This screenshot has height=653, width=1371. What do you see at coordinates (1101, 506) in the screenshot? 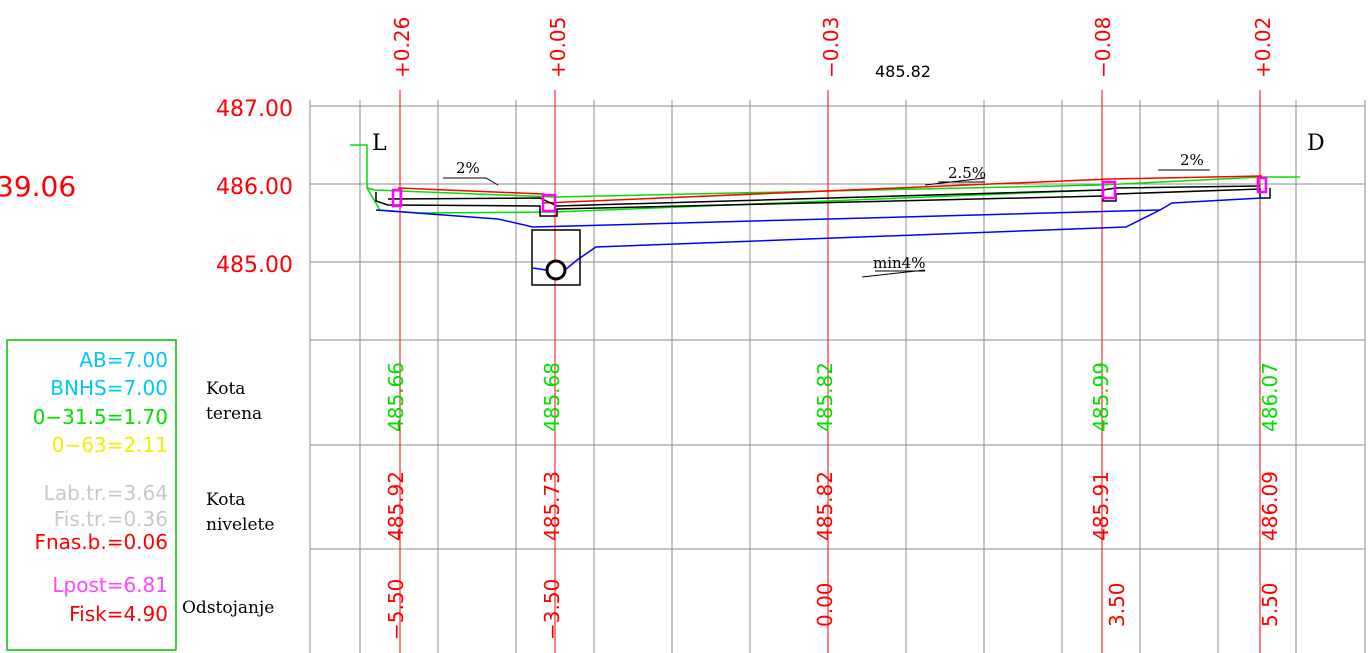
I see `grade-value: 485.91` at bounding box center [1101, 506].